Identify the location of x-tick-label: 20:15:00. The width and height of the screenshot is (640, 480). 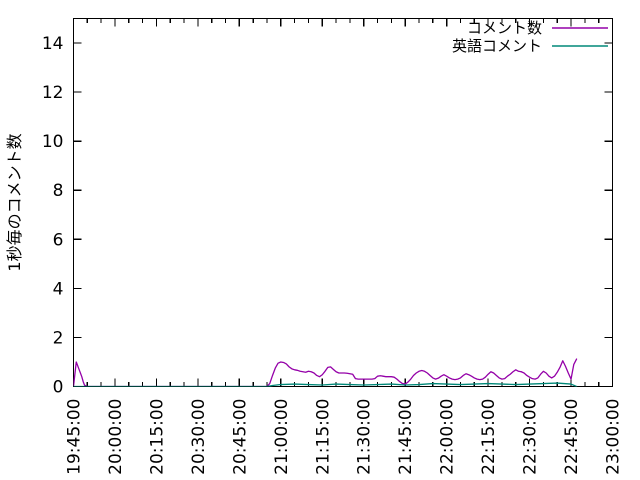
(157, 437).